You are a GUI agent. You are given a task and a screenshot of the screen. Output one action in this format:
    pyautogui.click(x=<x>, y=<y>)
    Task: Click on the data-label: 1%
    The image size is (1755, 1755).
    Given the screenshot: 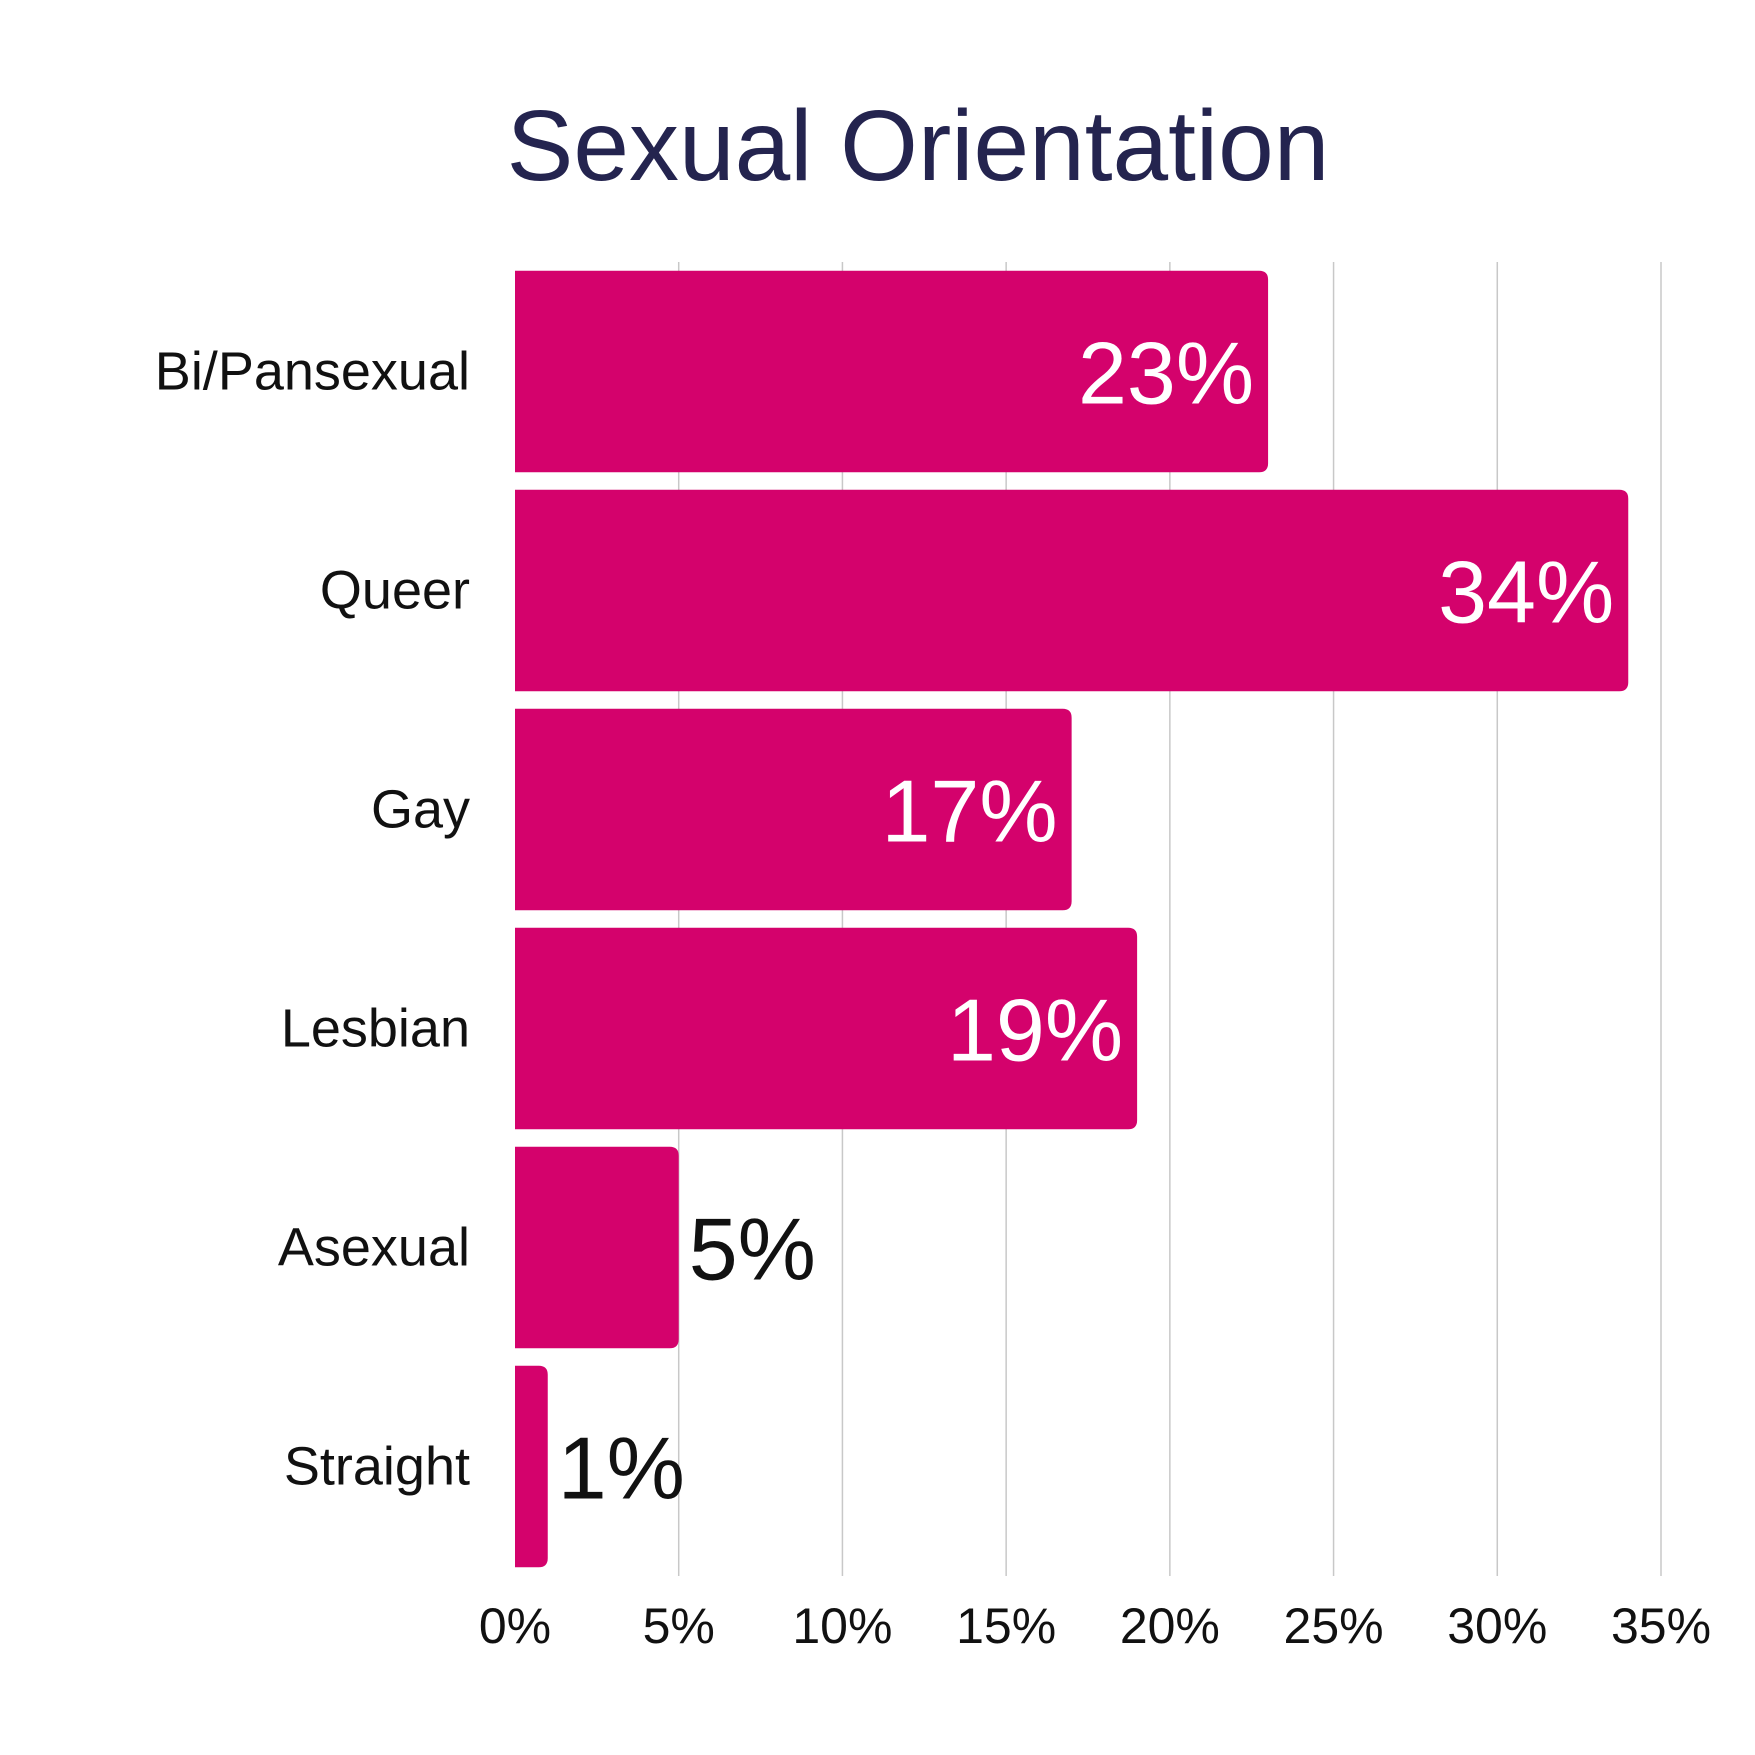 What is the action you would take?
    pyautogui.click(x=621, y=1468)
    